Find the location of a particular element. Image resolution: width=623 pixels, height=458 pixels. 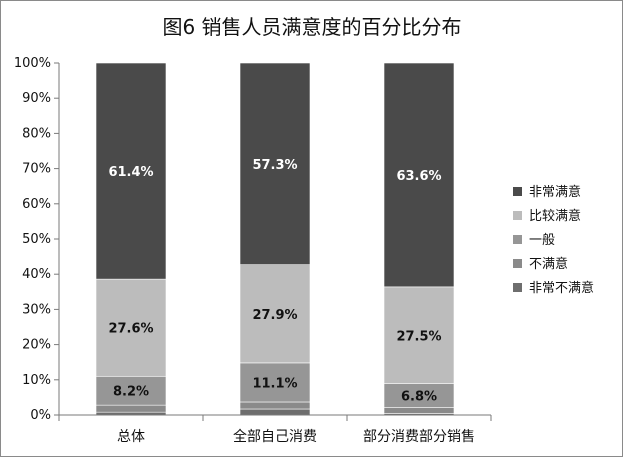

data-label: 27.9% is located at coordinates (274, 315).